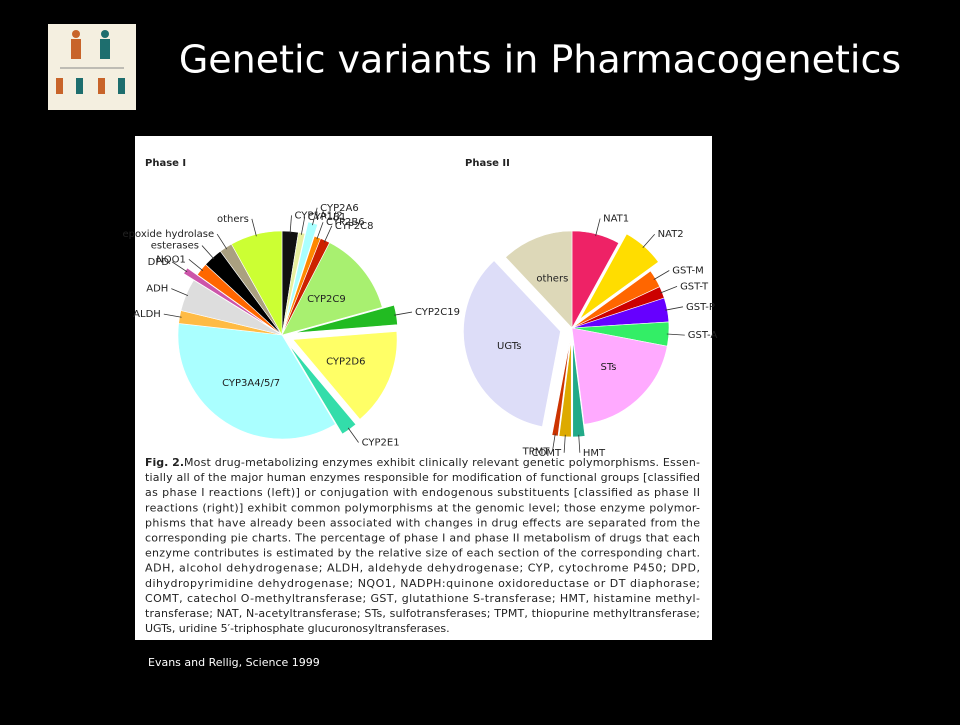 This screenshot has width=960, height=725. I want to click on slice-label: esterases, so click(175, 246).